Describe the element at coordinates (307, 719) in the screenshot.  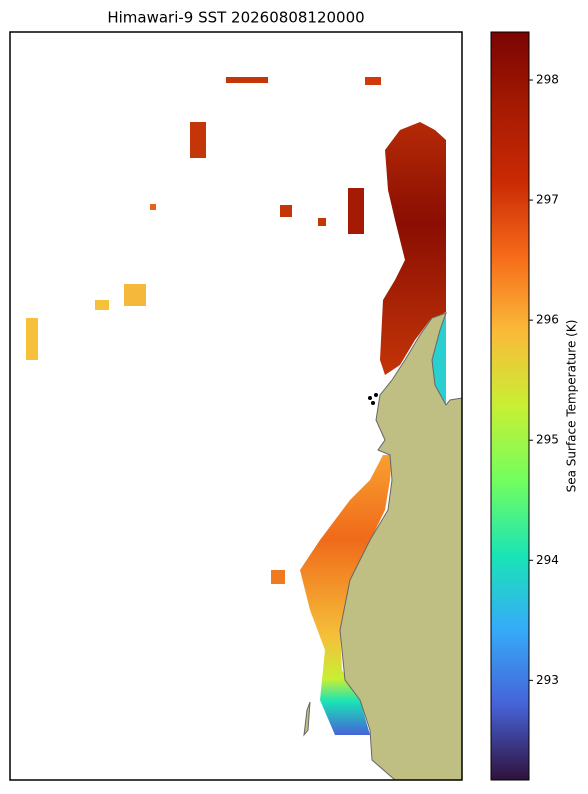
I see `island` at that location.